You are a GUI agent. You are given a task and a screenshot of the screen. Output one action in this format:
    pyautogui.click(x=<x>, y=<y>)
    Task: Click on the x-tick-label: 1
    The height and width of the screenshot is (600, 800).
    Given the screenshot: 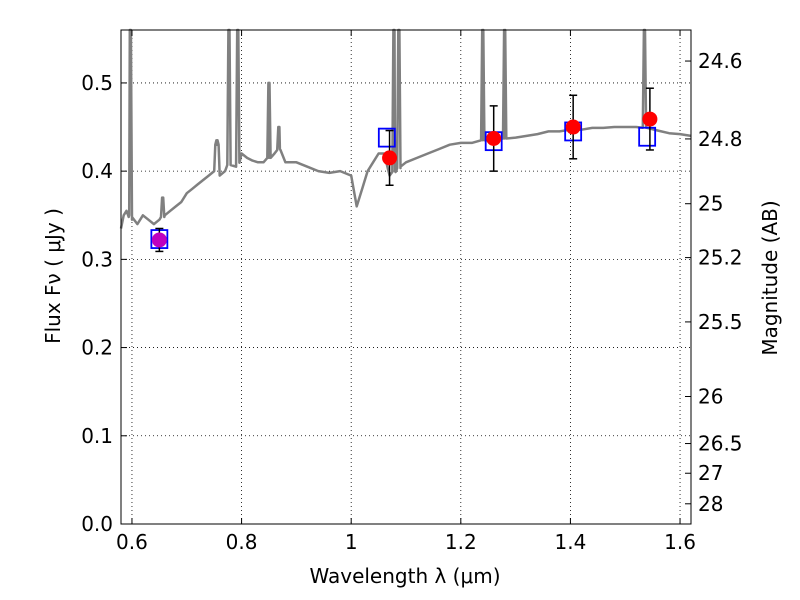 What is the action you would take?
    pyautogui.click(x=351, y=542)
    